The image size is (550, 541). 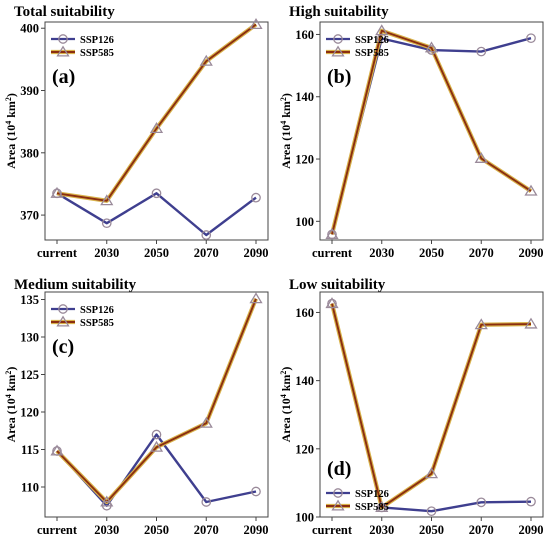 I want to click on x-tick-label: 2030, so click(x=381, y=253).